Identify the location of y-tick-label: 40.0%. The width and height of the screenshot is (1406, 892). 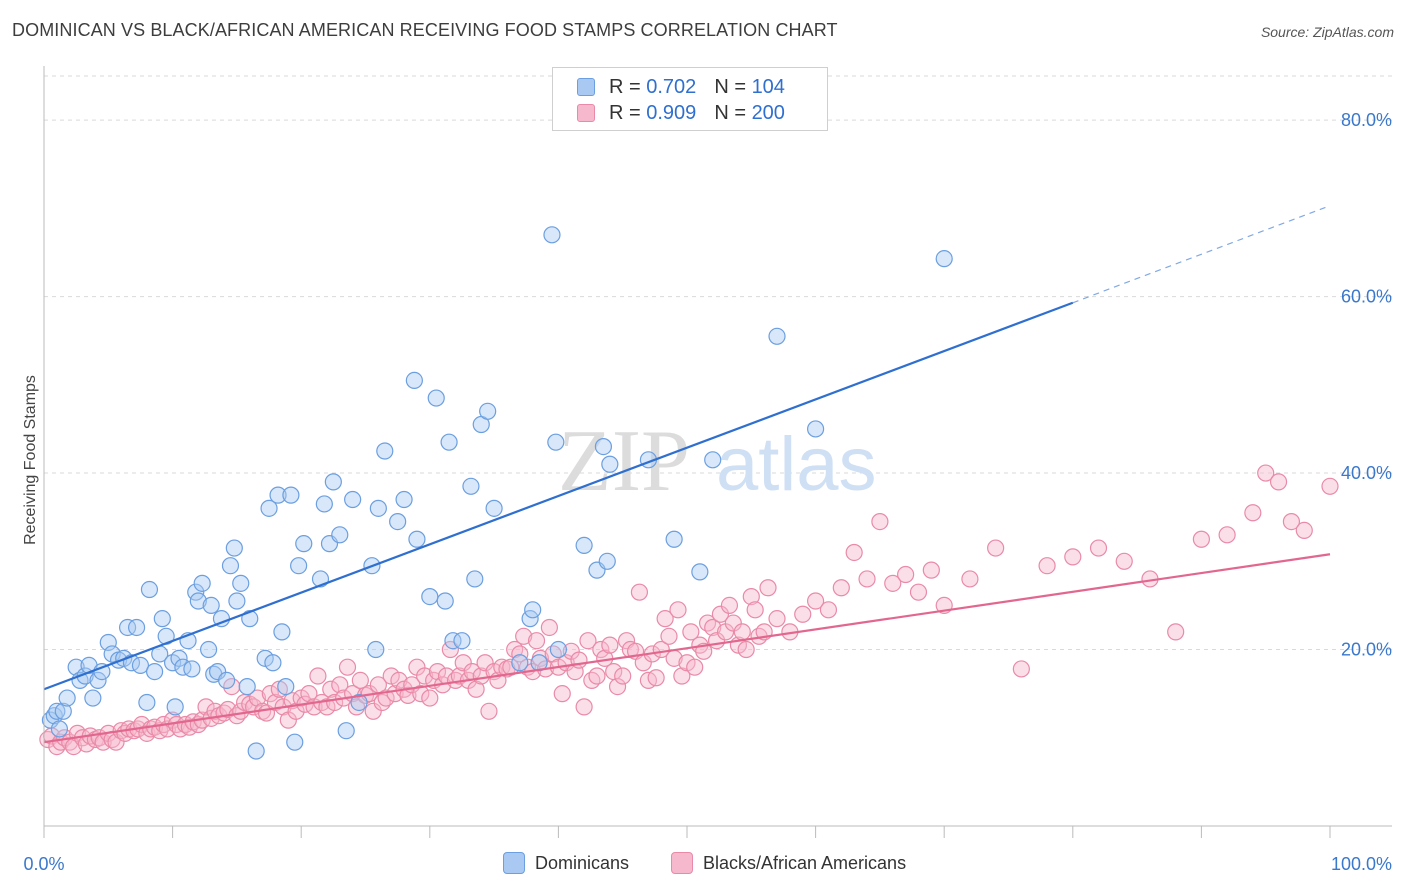
(1366, 473).